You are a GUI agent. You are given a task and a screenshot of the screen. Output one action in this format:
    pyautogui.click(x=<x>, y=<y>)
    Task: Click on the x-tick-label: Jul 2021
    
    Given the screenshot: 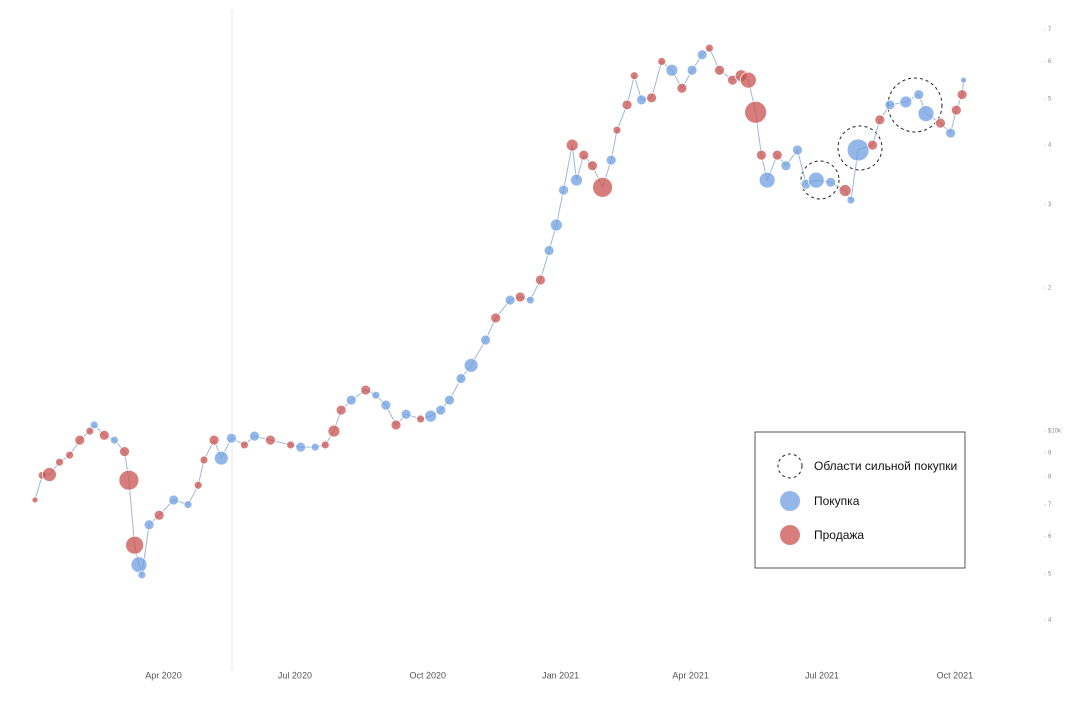 What is the action you would take?
    pyautogui.click(x=822, y=675)
    